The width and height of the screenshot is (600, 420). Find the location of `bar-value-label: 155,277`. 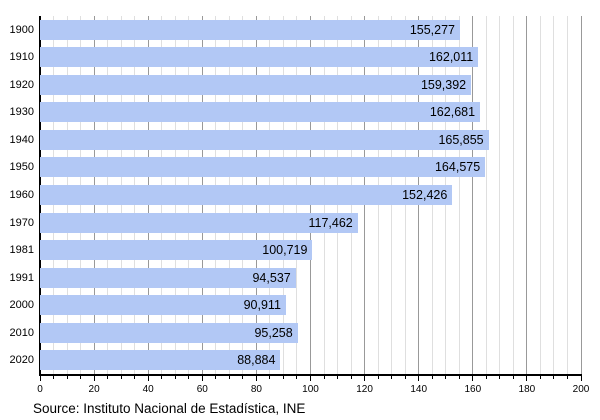

bar-value-label: 155,277 is located at coordinates (432, 29).